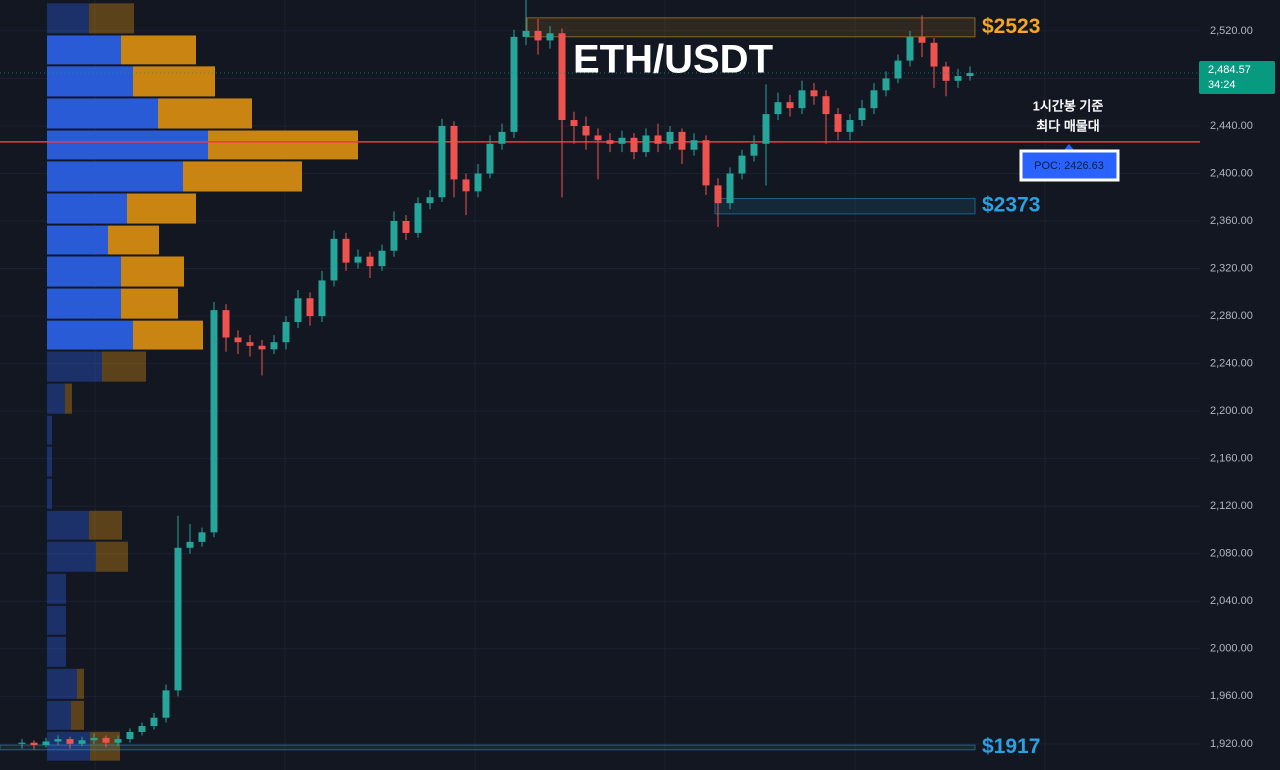 This screenshot has width=1280, height=770. I want to click on y-tick-label: 2,520.00, so click(1231, 31).